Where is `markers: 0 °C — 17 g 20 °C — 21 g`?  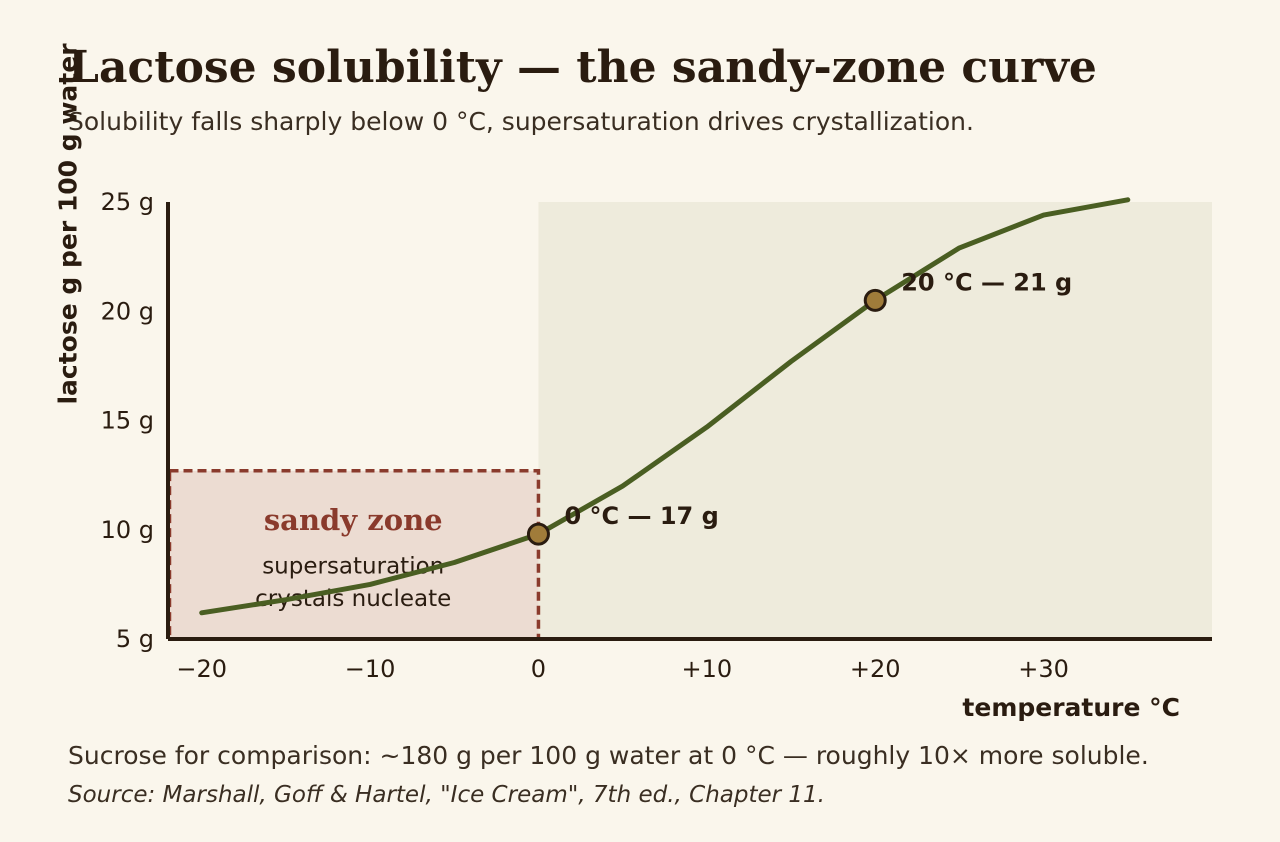 markers: 0 °C — 17 g 20 °C — 21 g is located at coordinates (799, 407).